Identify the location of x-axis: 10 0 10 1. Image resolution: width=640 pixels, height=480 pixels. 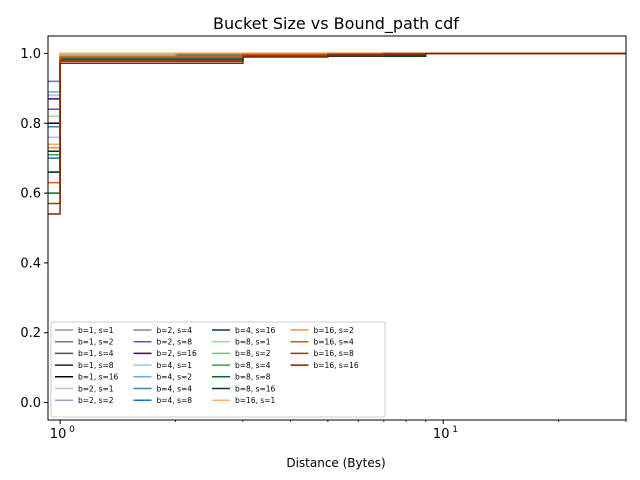
(338, 431).